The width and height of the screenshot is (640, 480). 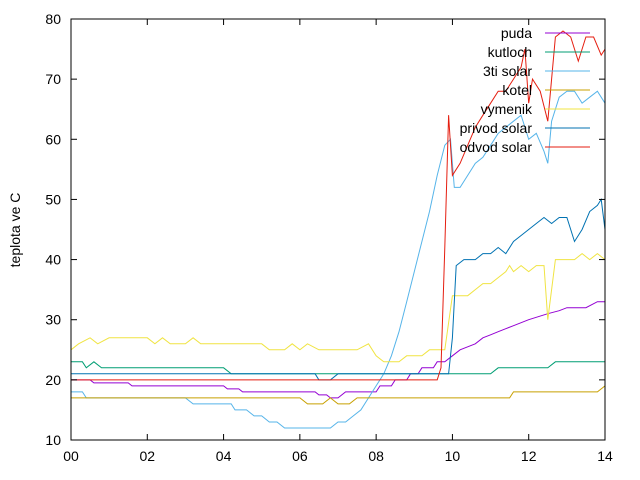 What do you see at coordinates (53, 139) in the screenshot?
I see `y-tick-label: 60` at bounding box center [53, 139].